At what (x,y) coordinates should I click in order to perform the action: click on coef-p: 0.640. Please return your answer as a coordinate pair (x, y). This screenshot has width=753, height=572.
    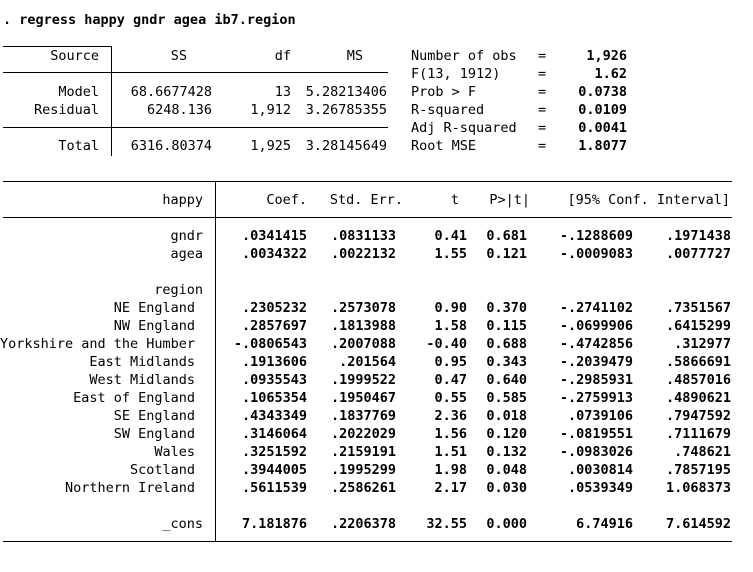
    Looking at the image, I should click on (506, 380).